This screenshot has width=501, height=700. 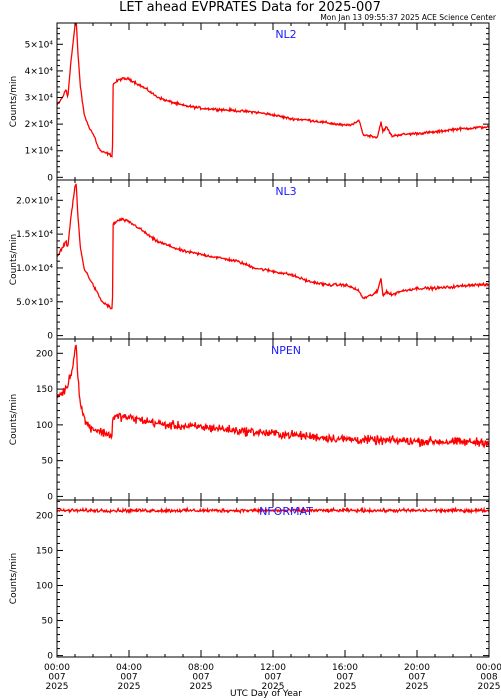 I want to click on x-tick-label: 16:00, so click(x=345, y=668).